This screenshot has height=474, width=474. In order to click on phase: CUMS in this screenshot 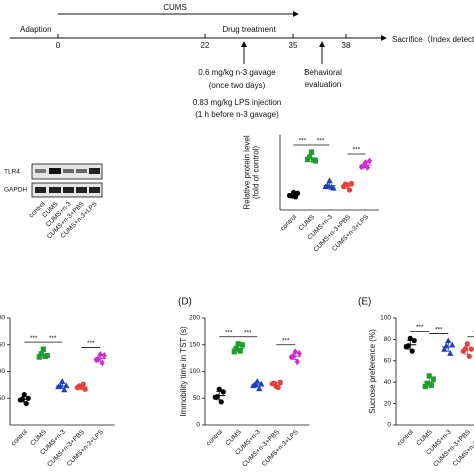, I will do `click(175, 7)`.